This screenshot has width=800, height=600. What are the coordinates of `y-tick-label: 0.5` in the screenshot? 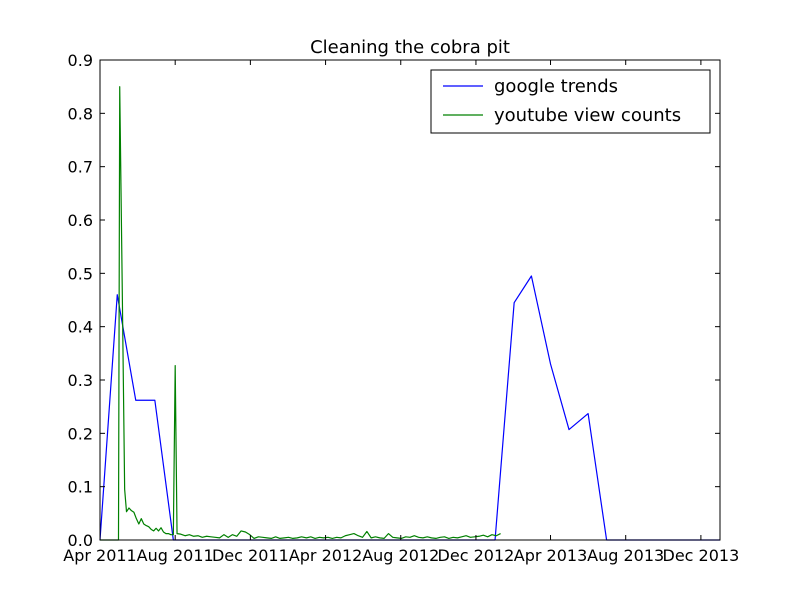 It's located at (80, 273).